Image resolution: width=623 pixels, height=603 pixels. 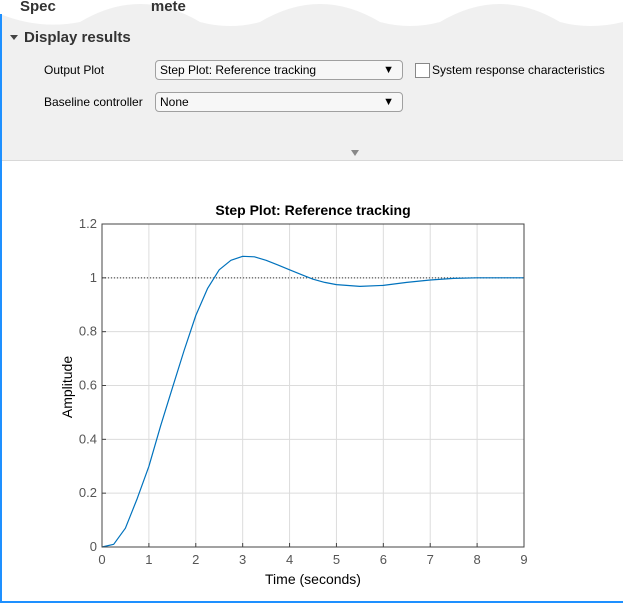 I want to click on x-axis-label: Time (seconds), so click(x=313, y=579).